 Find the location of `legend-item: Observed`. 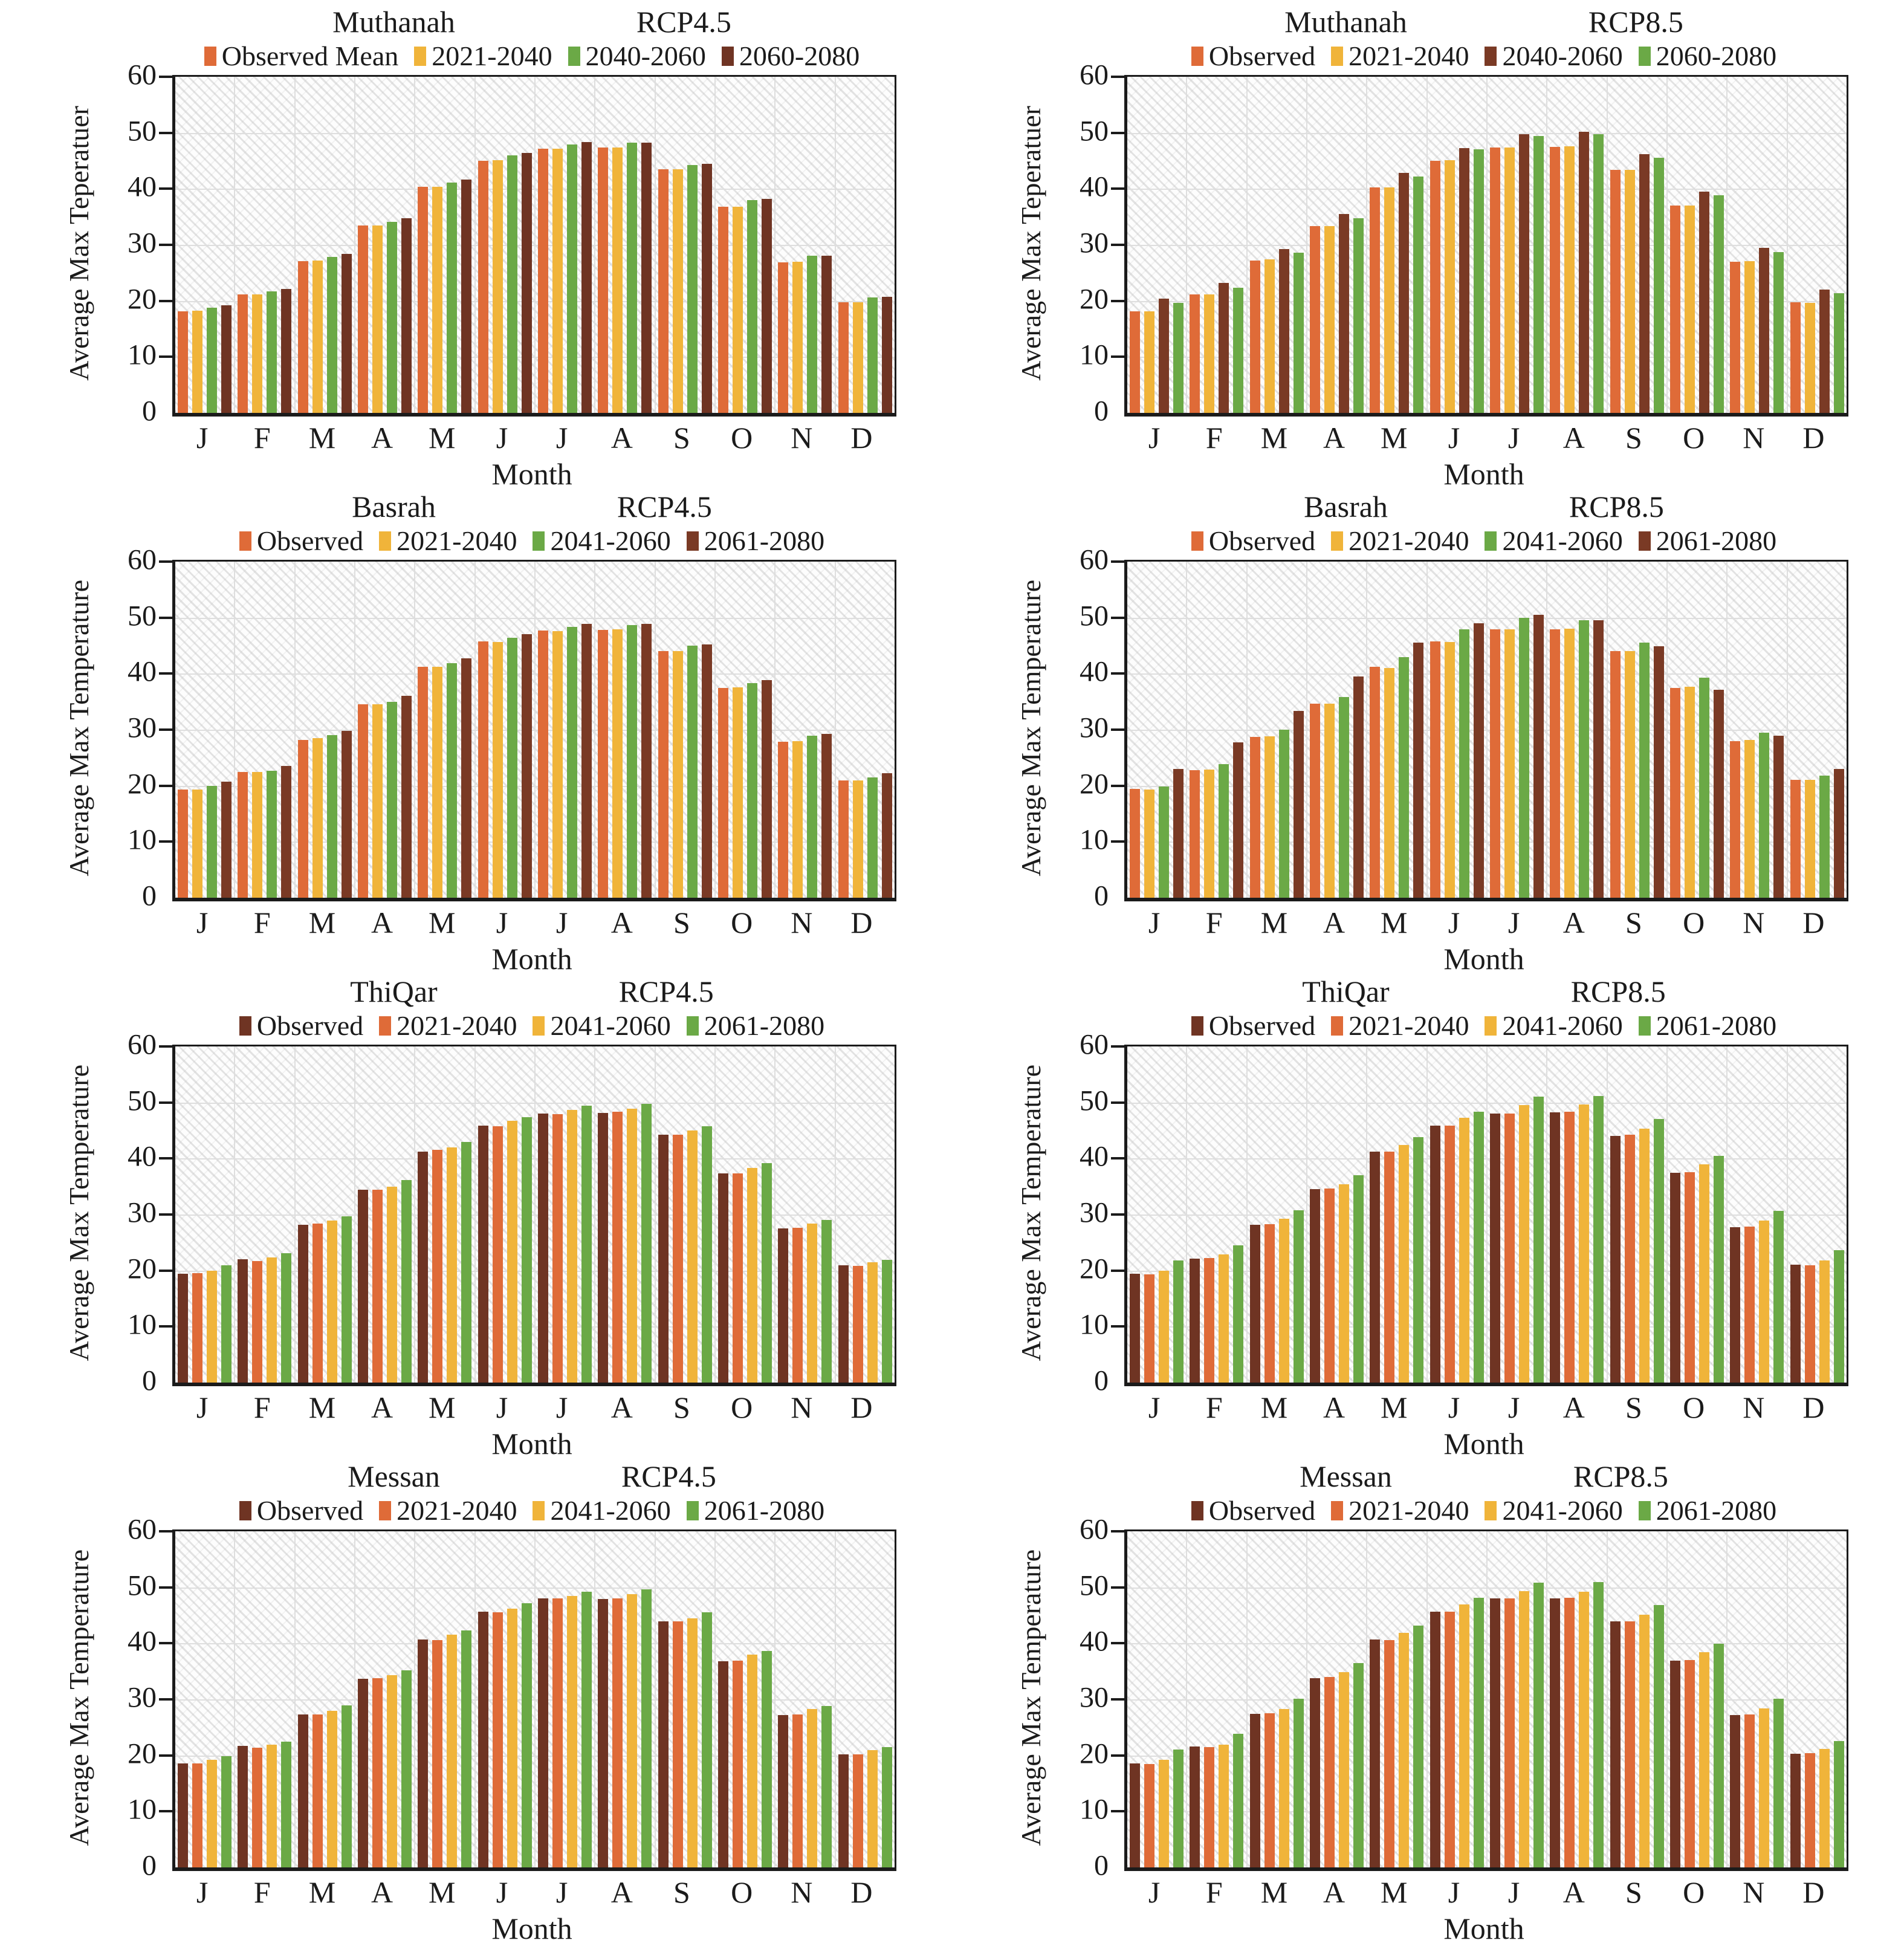

legend-item: Observed is located at coordinates (301, 1510).